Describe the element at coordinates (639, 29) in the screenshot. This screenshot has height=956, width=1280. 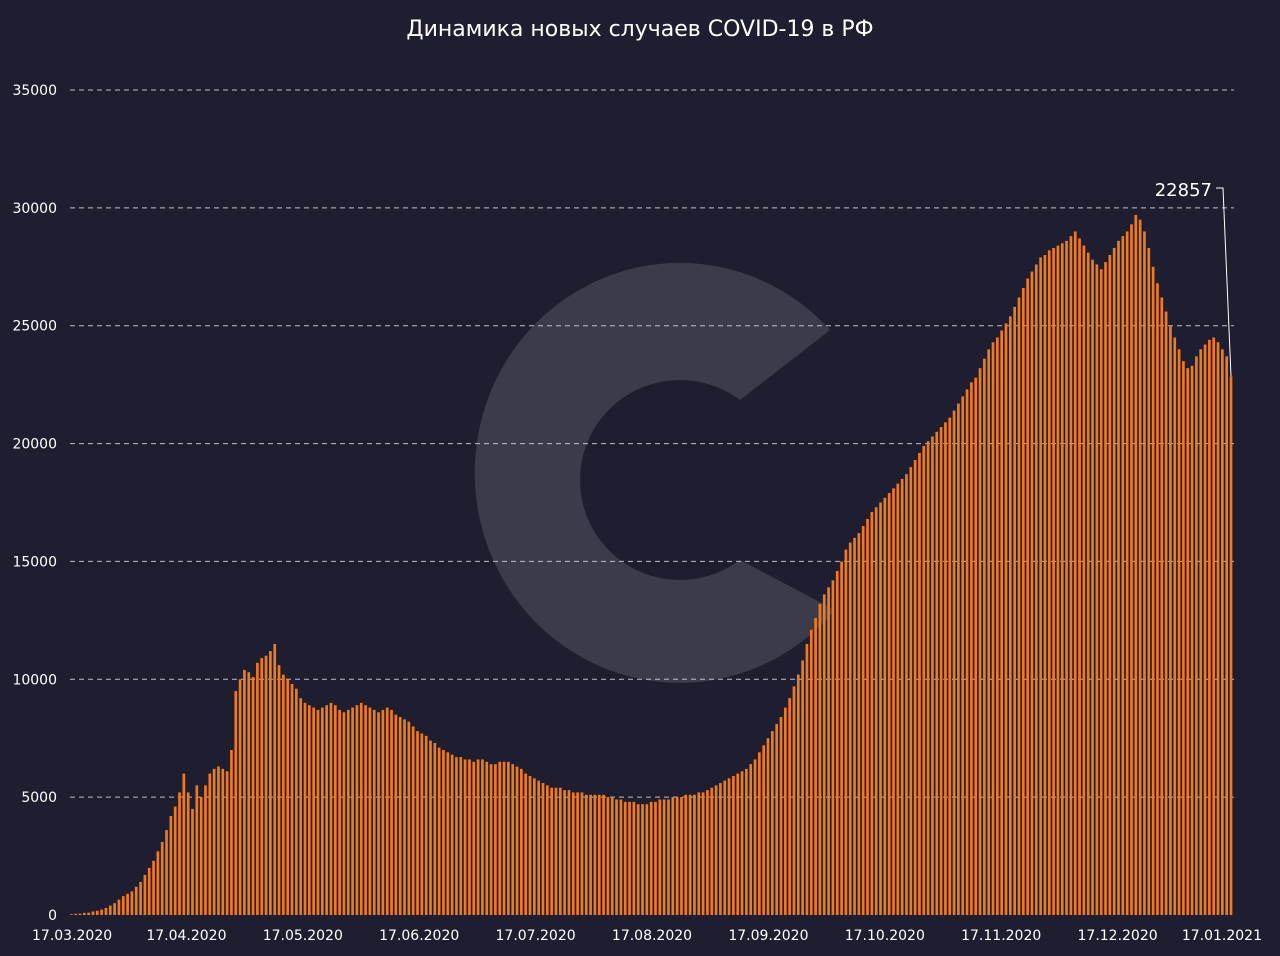
I see `chart-title: Динамика новых случаев COVID-19 в РФ` at that location.